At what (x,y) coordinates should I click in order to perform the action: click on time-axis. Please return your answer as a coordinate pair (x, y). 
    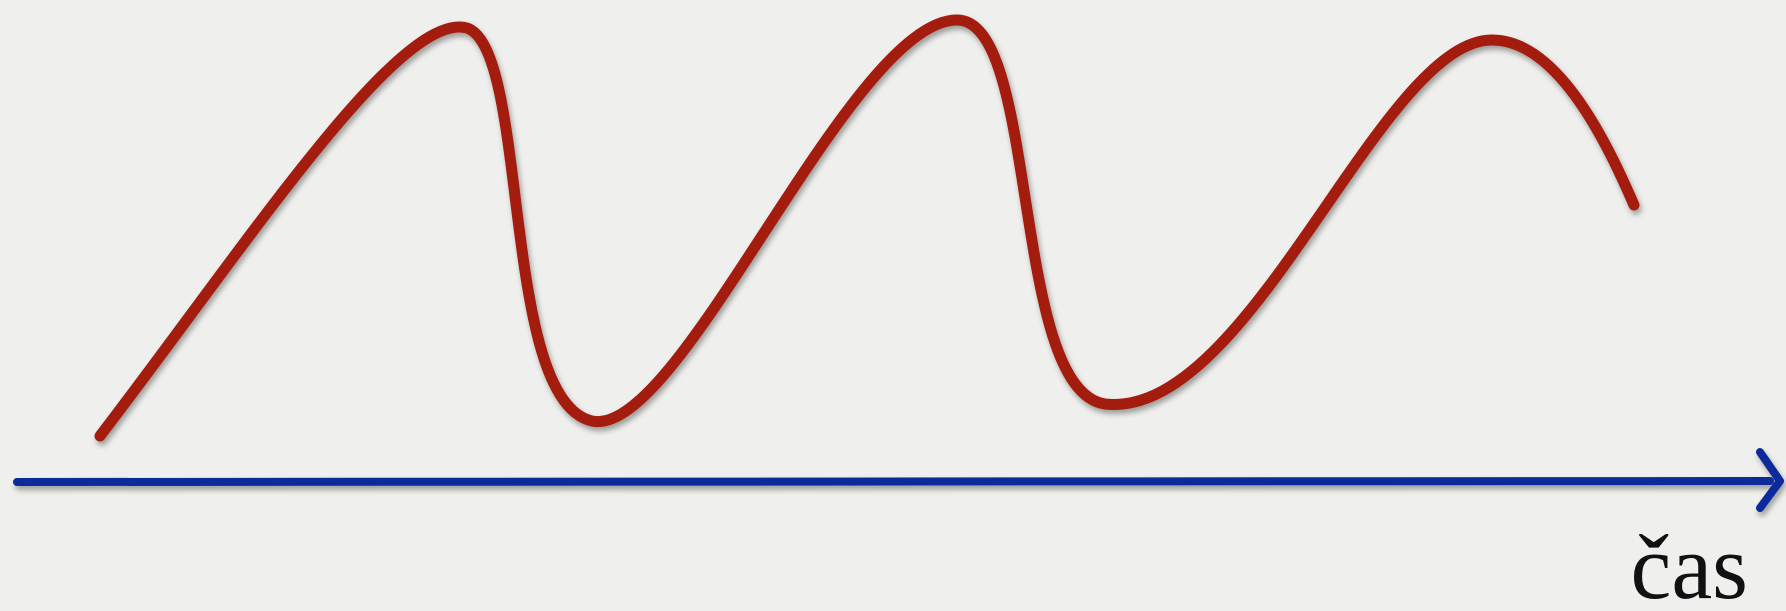
    Looking at the image, I should click on (898, 480).